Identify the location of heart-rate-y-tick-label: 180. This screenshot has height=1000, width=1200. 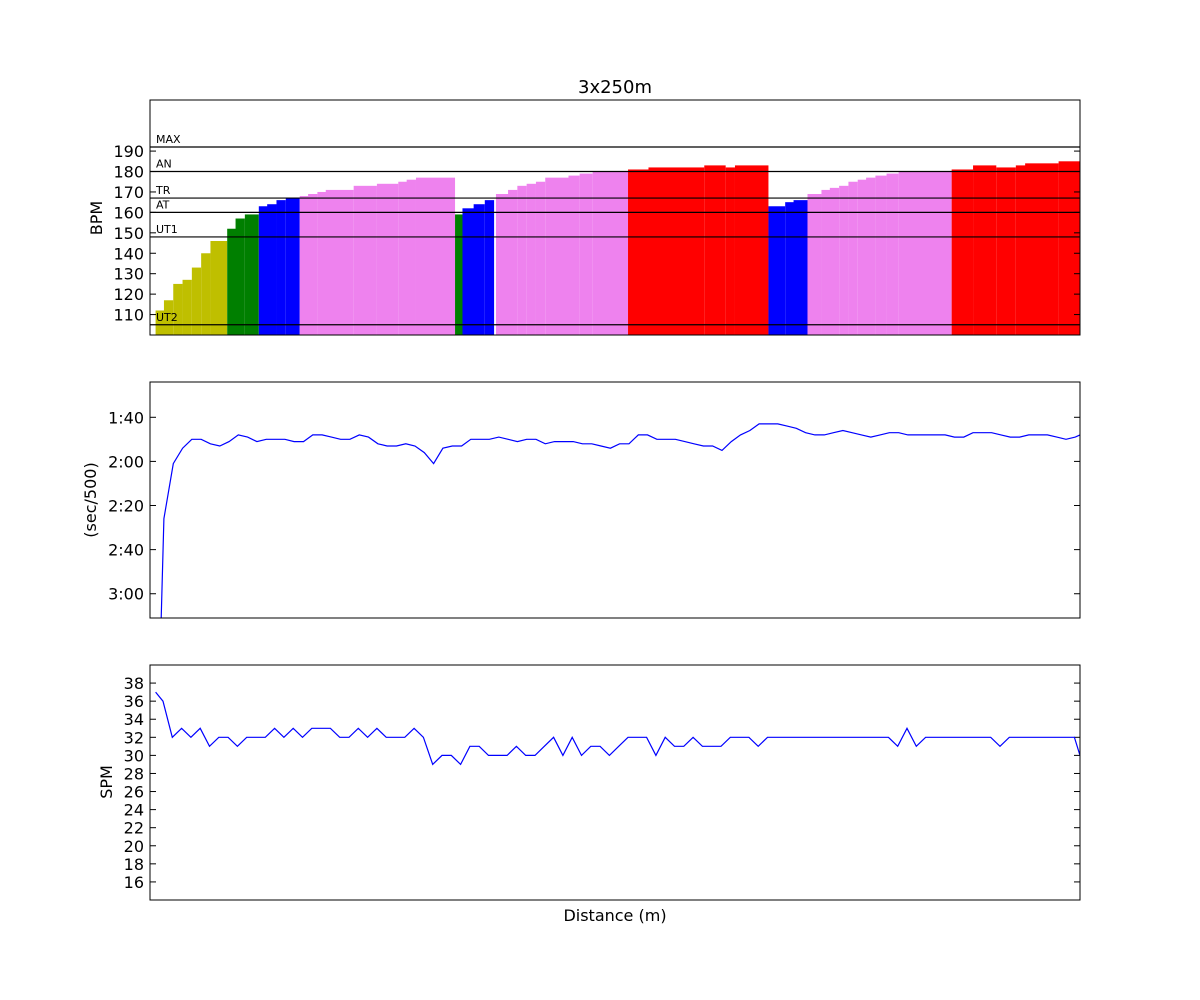
(128, 172).